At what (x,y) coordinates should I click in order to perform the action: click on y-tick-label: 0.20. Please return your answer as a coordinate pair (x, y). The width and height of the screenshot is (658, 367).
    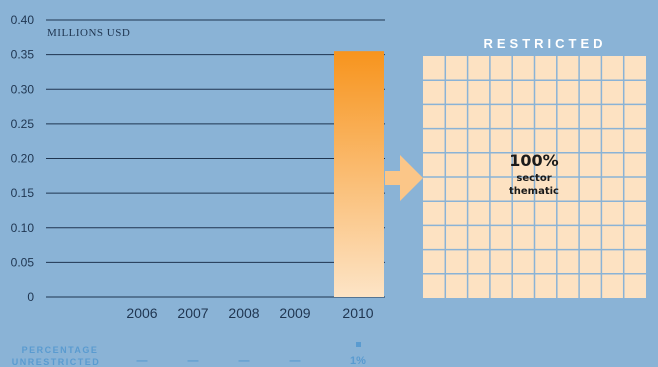
    Looking at the image, I should click on (23, 159).